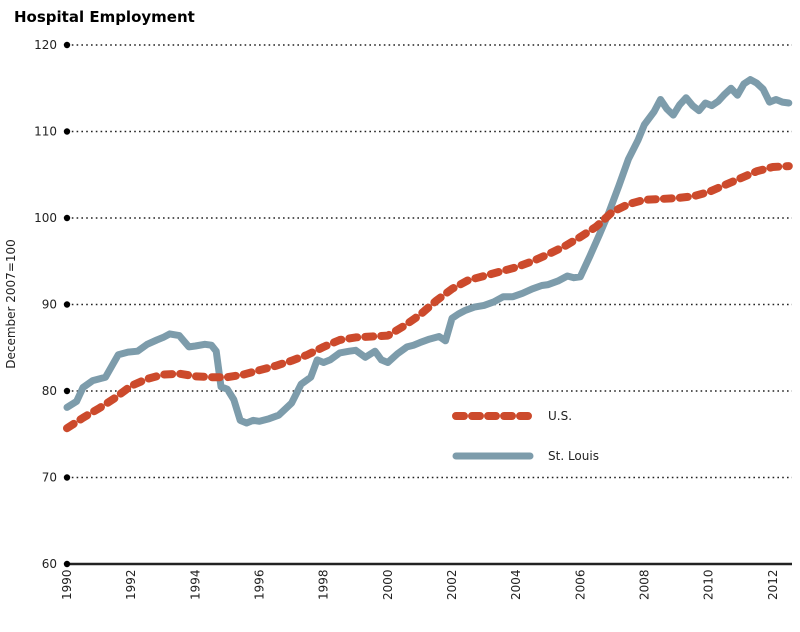  Describe the element at coordinates (49, 391) in the screenshot. I see `y-tick-label: 80` at that location.